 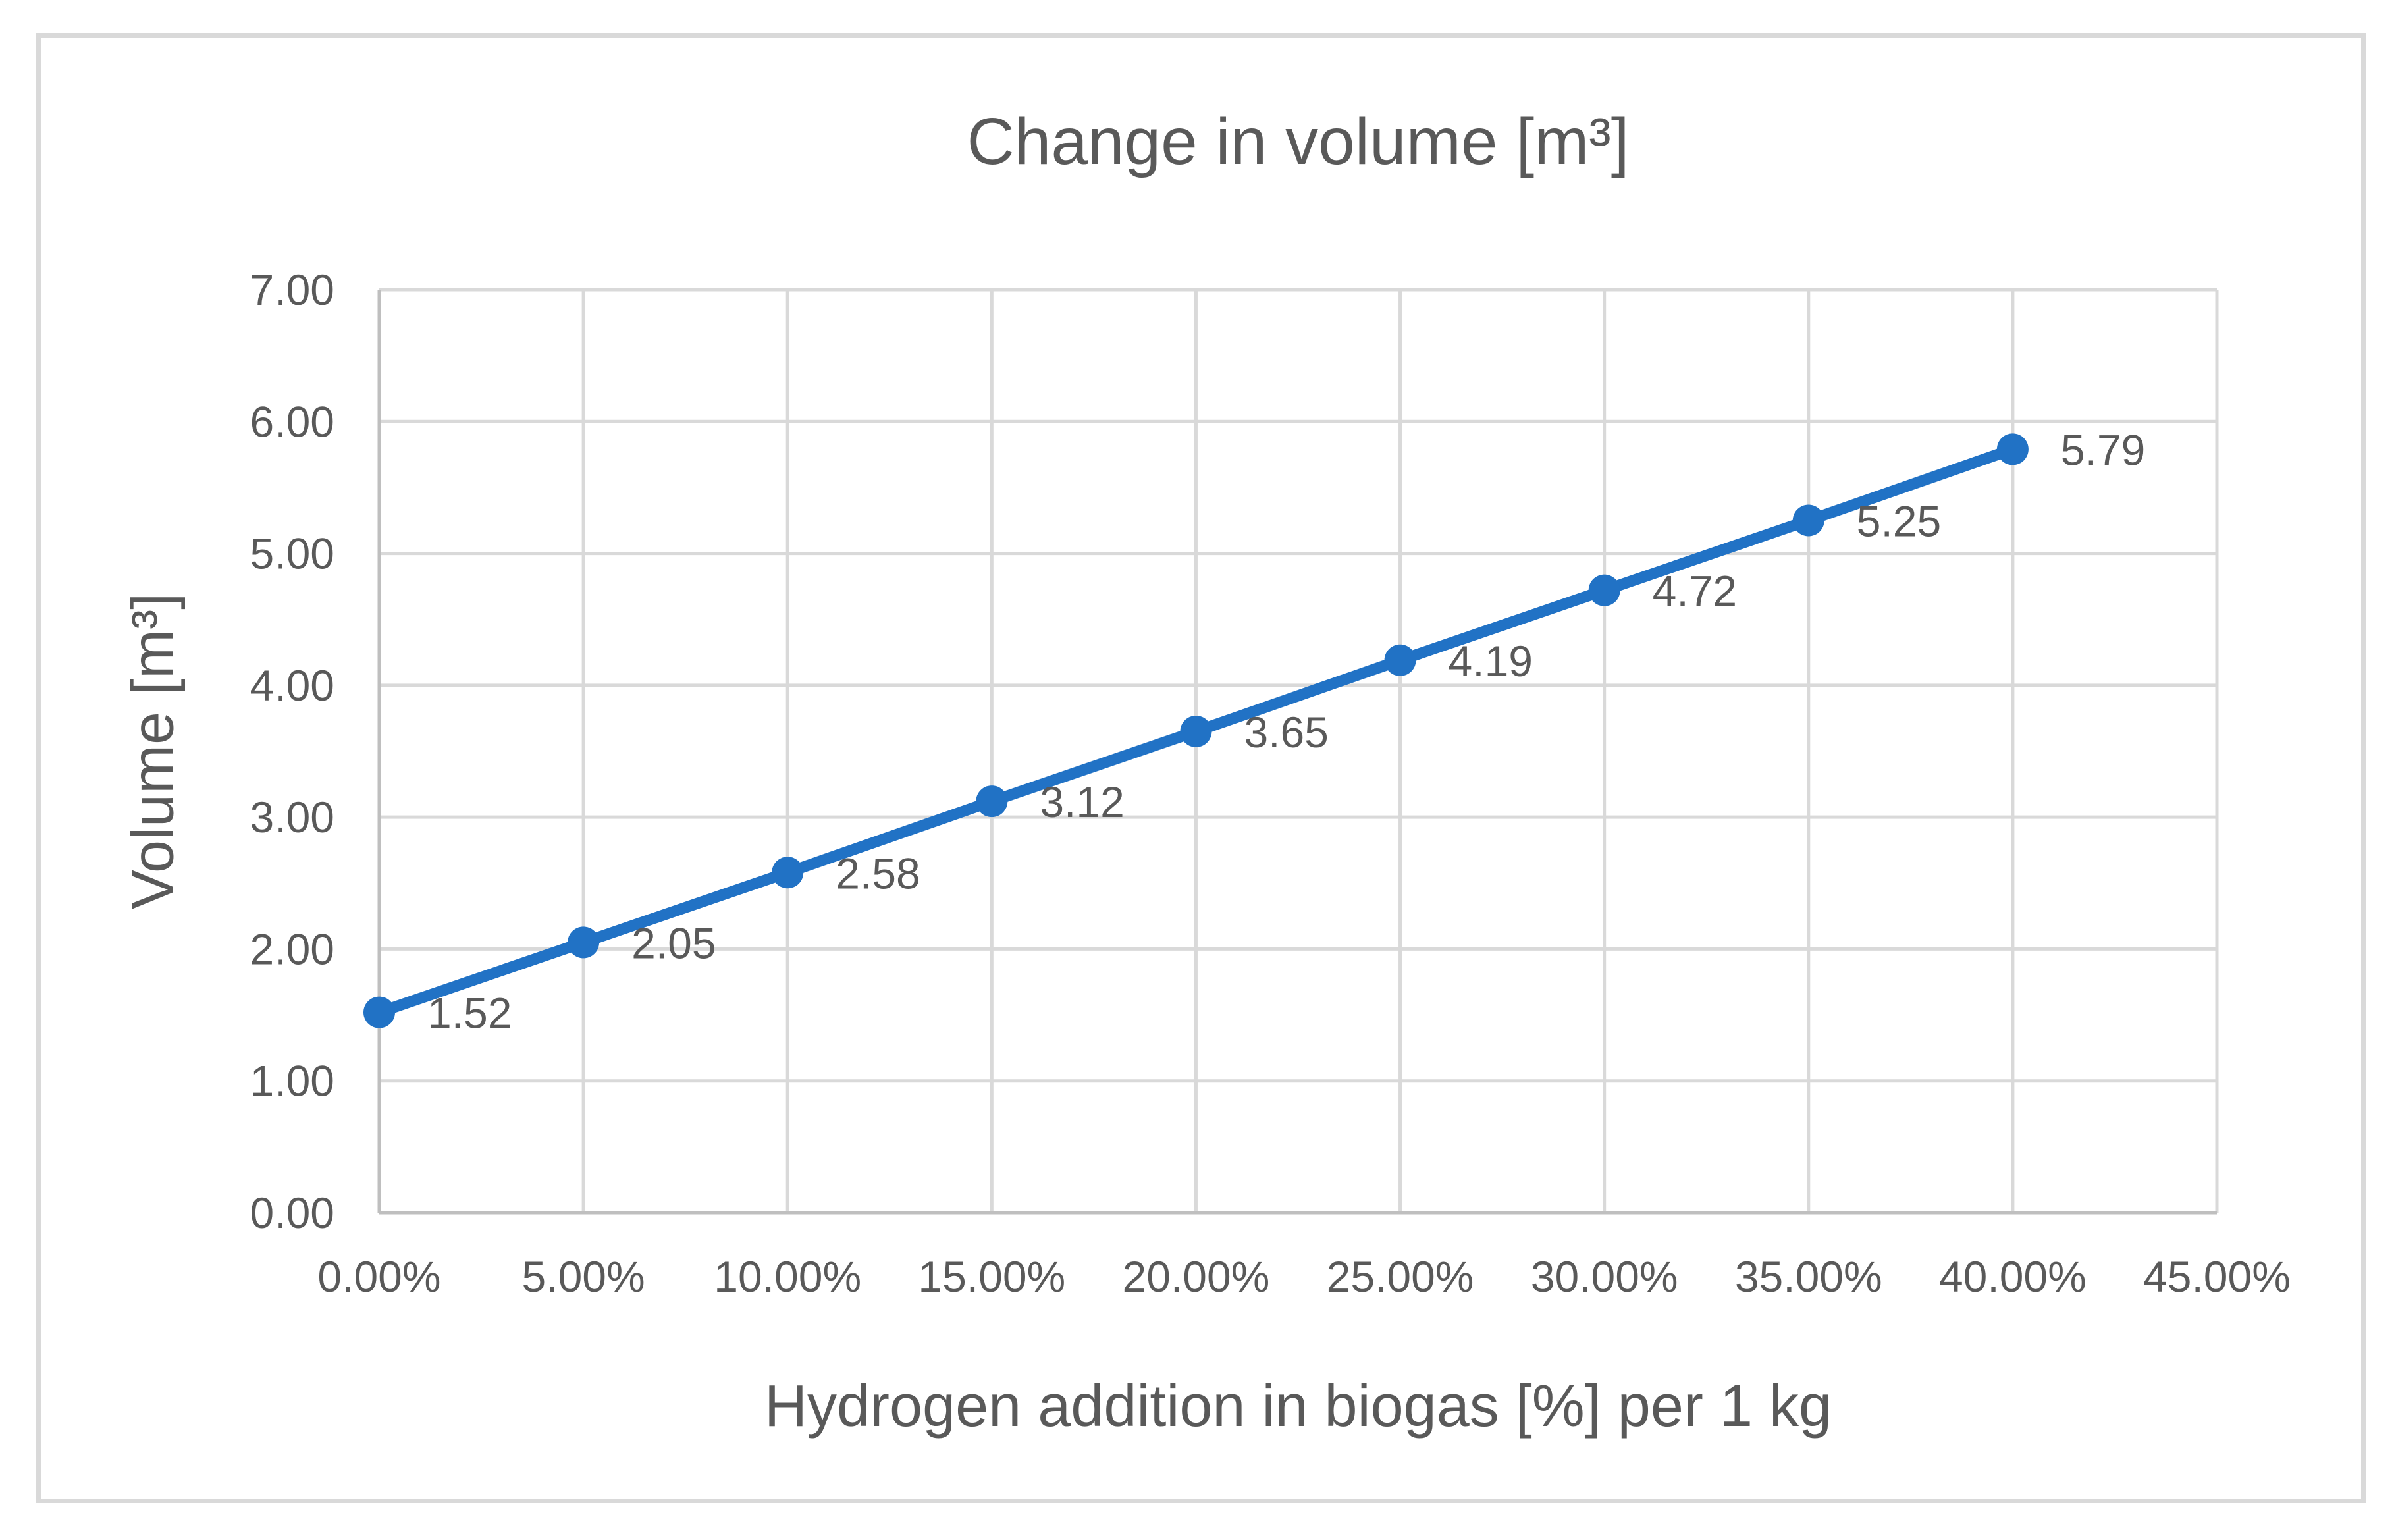 What do you see at coordinates (1197, 1276) in the screenshot?
I see `x-tick-label: 20.00%` at bounding box center [1197, 1276].